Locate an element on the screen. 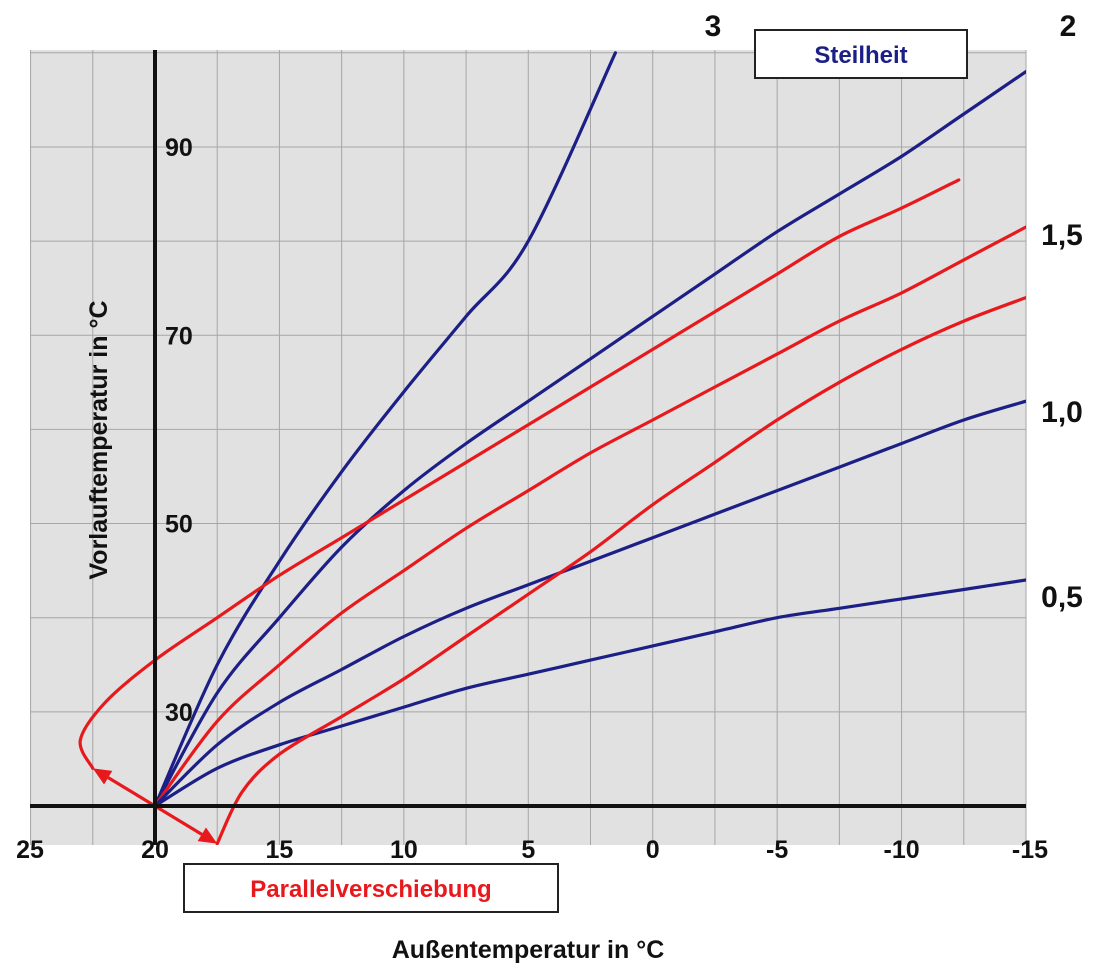 This screenshot has height=974, width=1098. y-tick-label: 30 is located at coordinates (179, 713).